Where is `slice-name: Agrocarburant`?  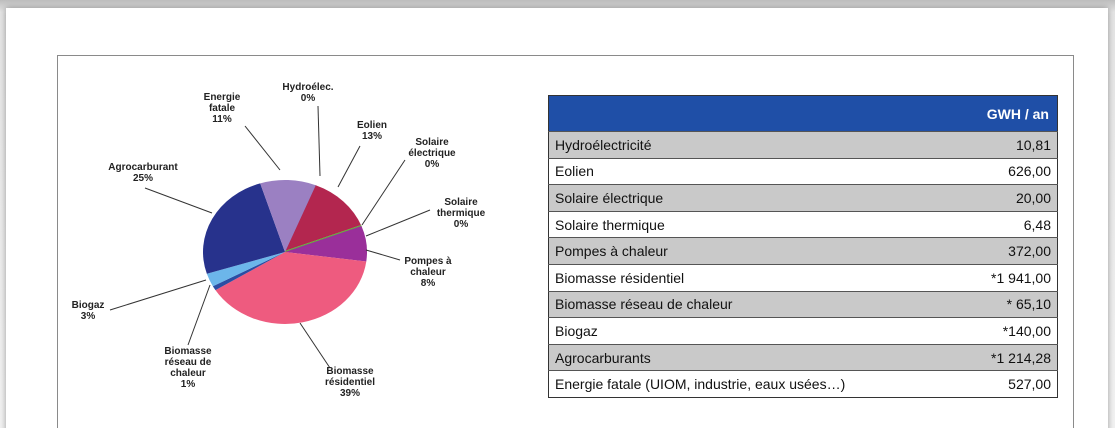 slice-name: Agrocarburant is located at coordinates (143, 167).